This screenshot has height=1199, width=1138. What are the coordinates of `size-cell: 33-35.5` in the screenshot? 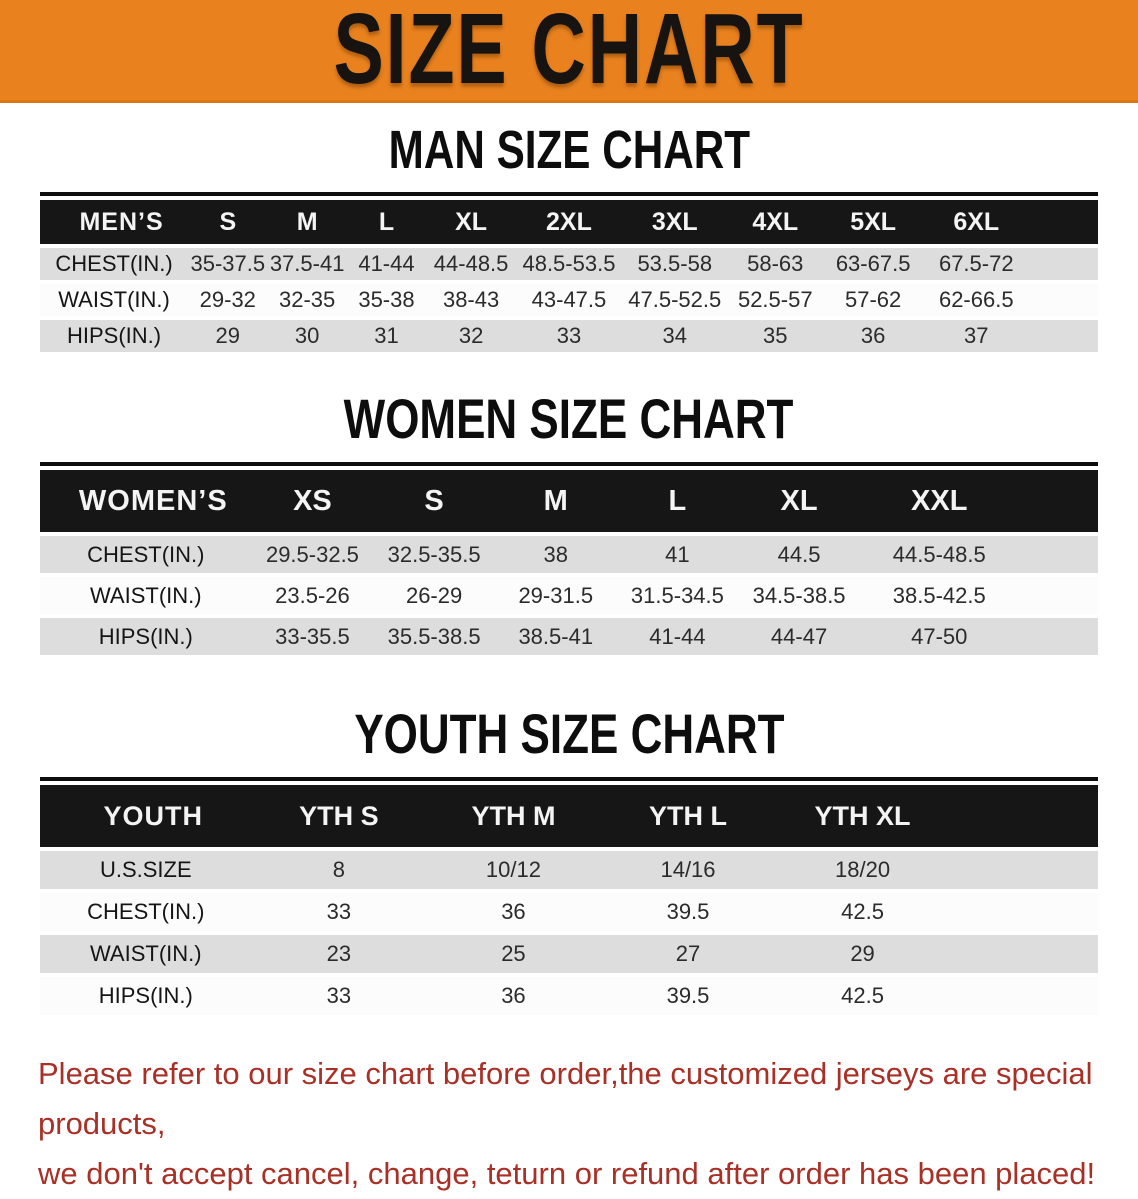 It's located at (312, 636).